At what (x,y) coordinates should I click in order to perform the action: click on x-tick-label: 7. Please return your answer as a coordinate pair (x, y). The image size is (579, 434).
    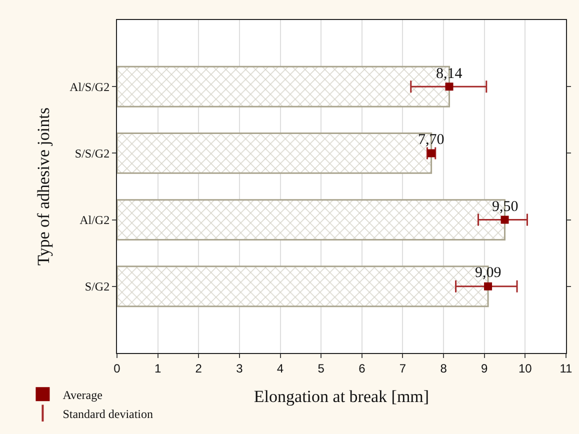
    Looking at the image, I should click on (402, 368).